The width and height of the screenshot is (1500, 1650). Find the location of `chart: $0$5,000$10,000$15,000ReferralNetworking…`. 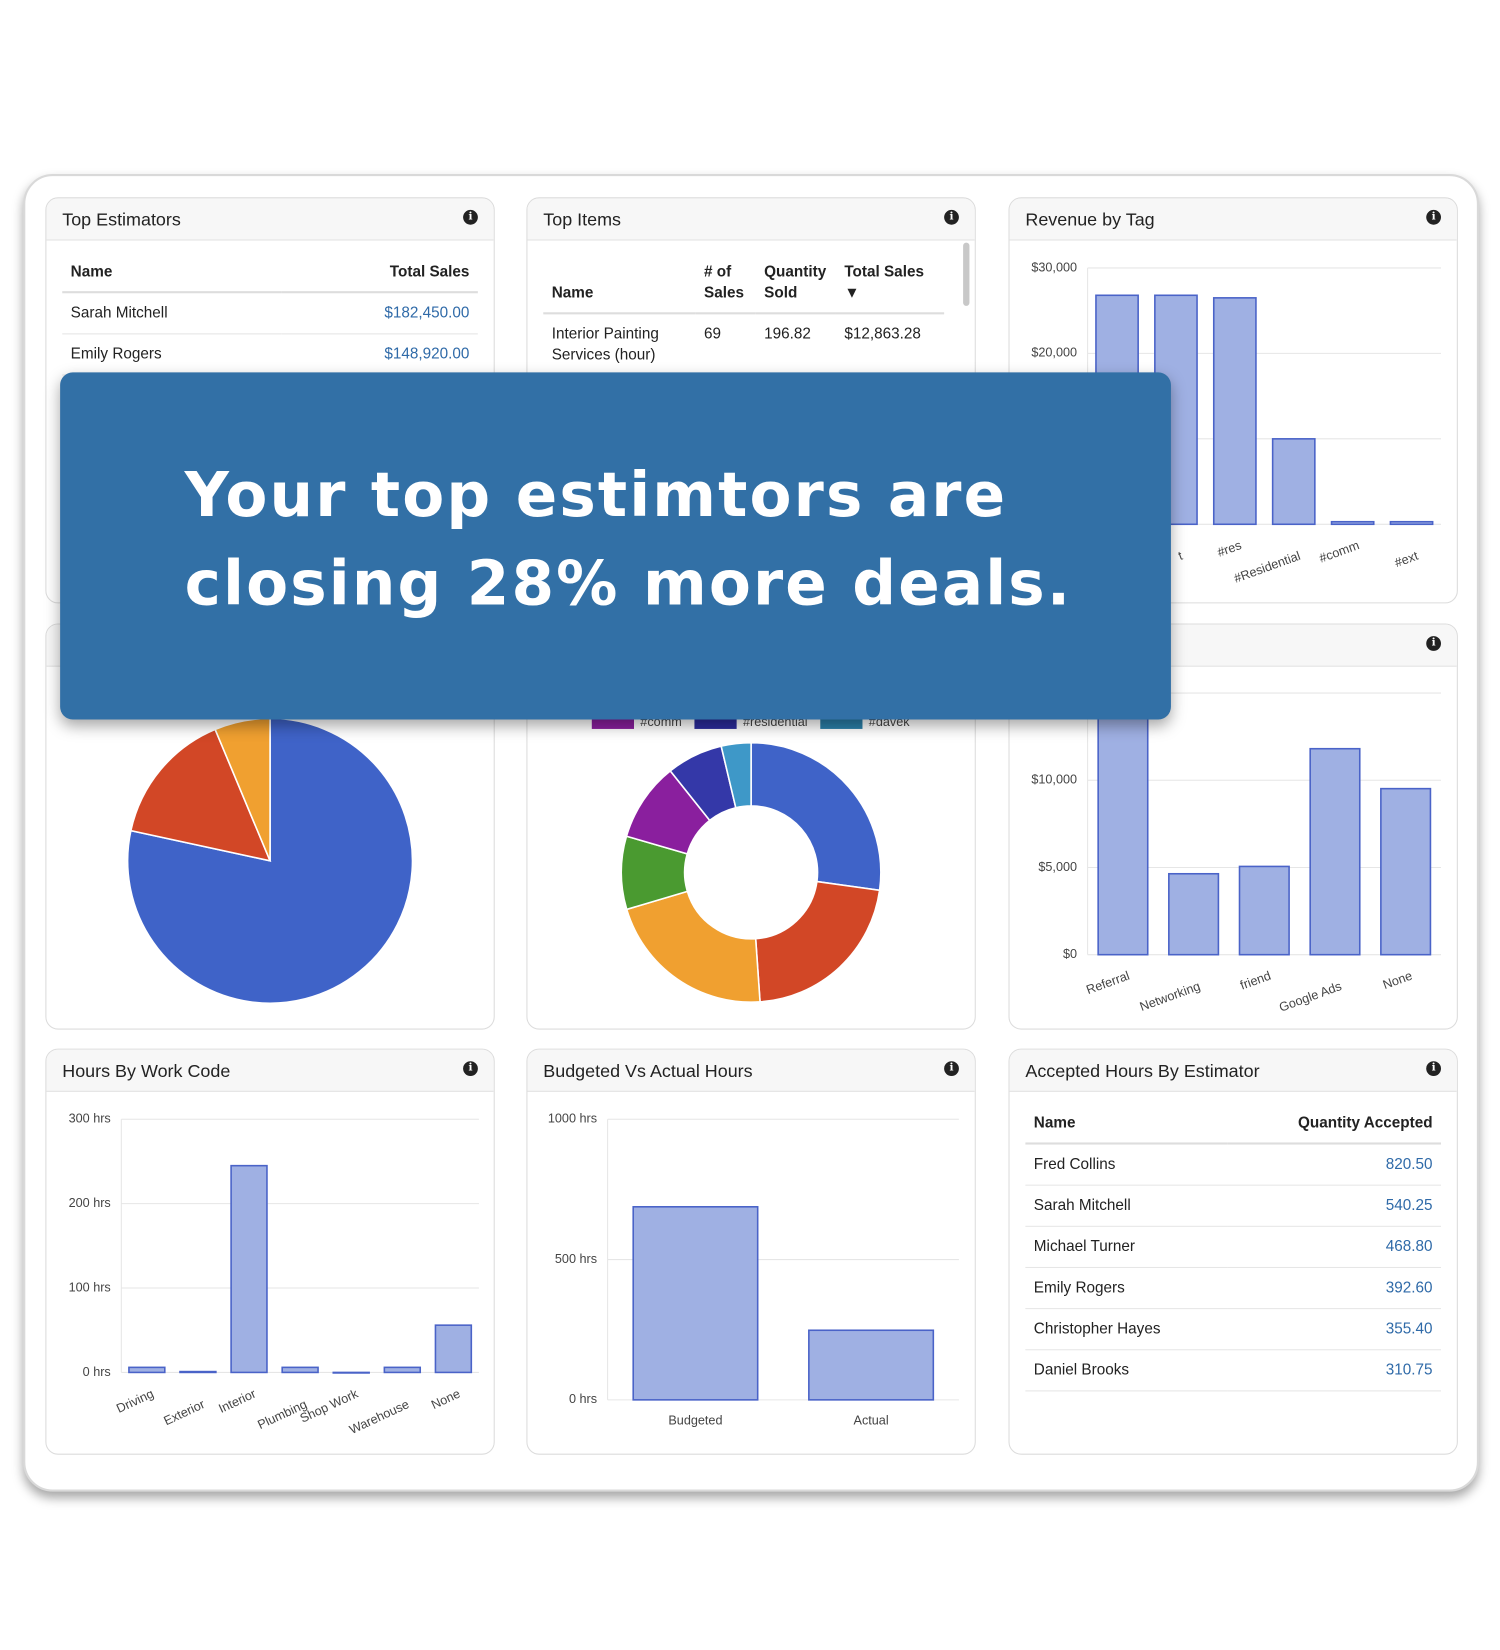

chart: $0$5,000$10,000$15,000ReferralNetworking… is located at coordinates (1236, 850).